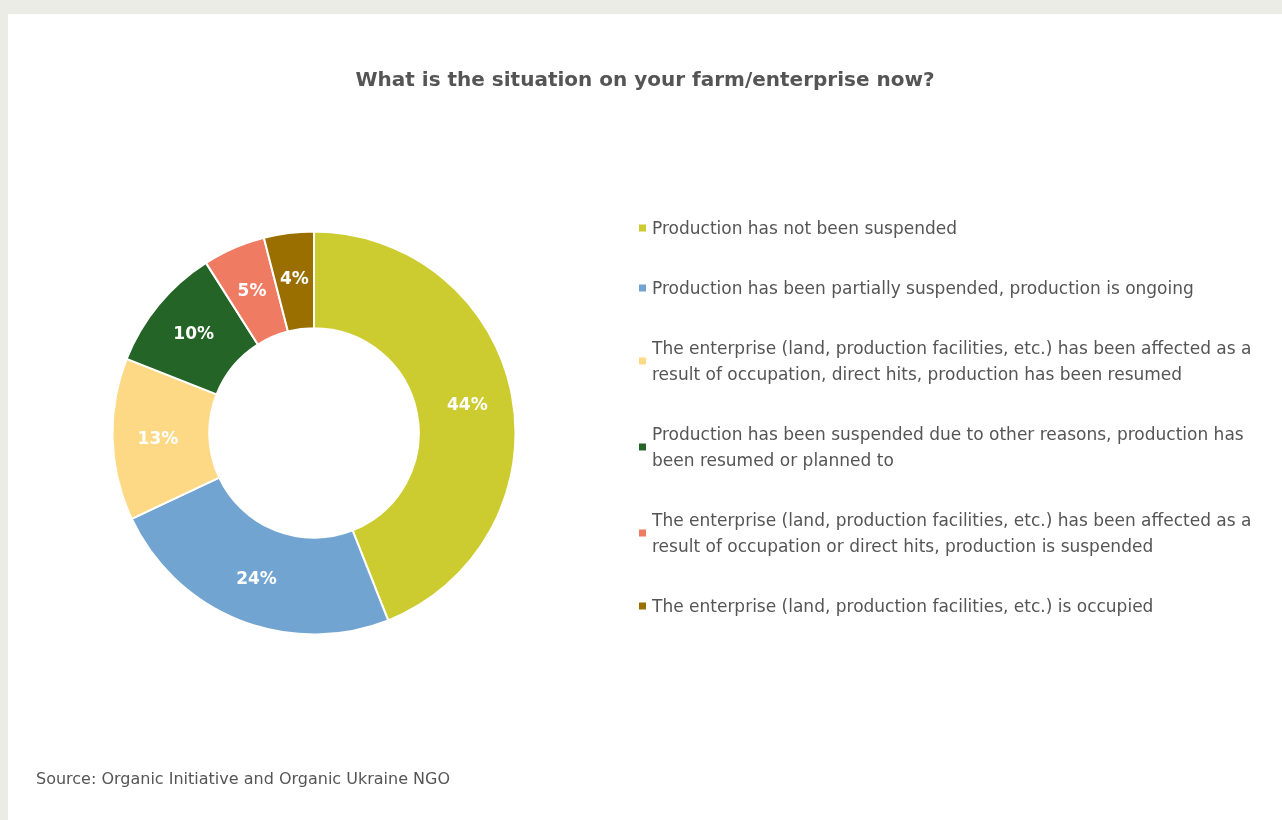  I want to click on legend-label: The enterprise (land, production facilities, etc.) is occupied, so click(902, 606).